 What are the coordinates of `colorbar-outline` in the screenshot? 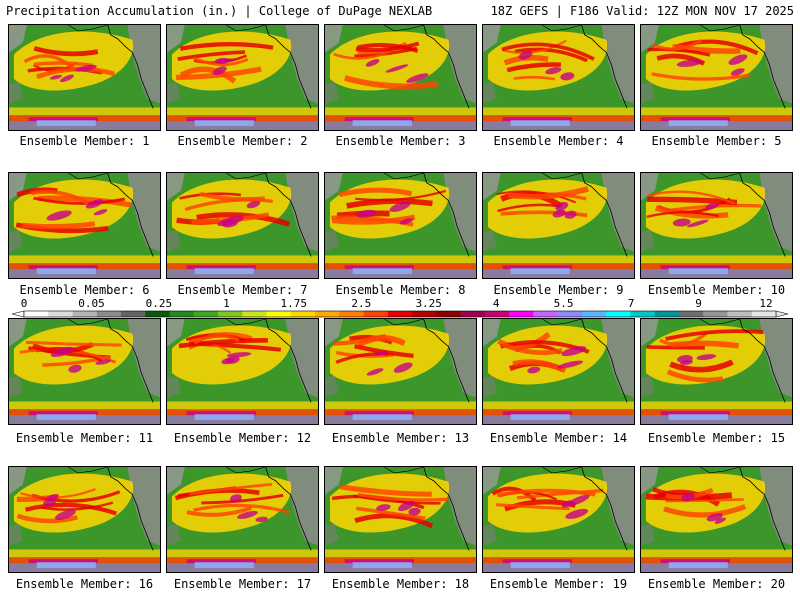 It's located at (400, 314).